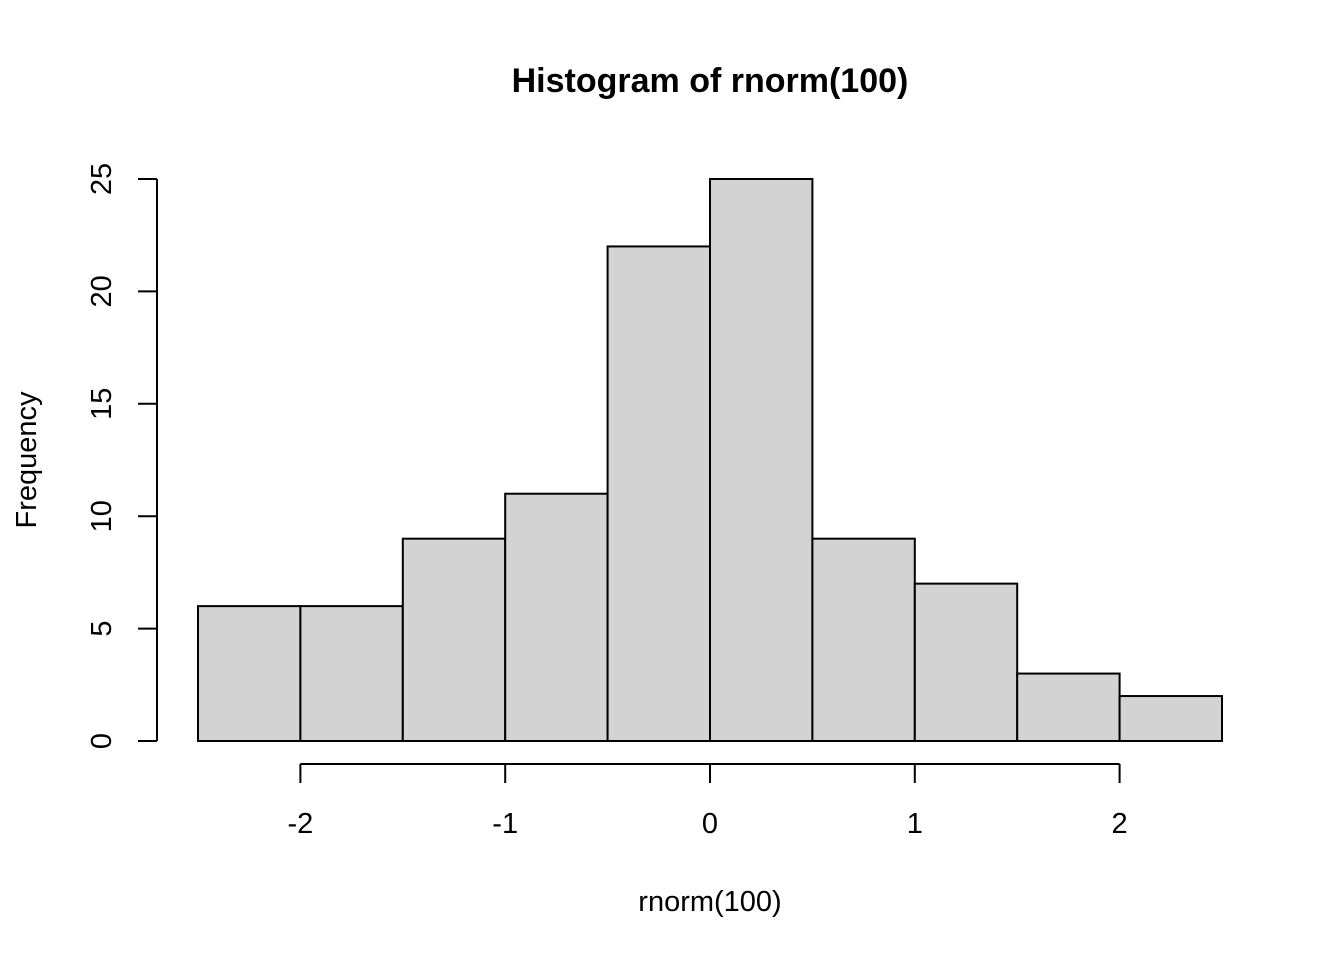 Image resolution: width=1344 pixels, height=960 pixels. What do you see at coordinates (102, 291) in the screenshot?
I see `y-tick-label-4: 20` at bounding box center [102, 291].